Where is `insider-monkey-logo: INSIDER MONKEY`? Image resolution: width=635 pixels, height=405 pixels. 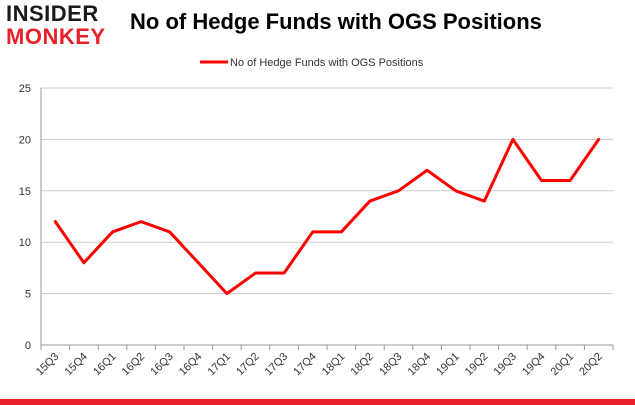
insider-monkey-logo: INSIDER MONKEY is located at coordinates (62, 27).